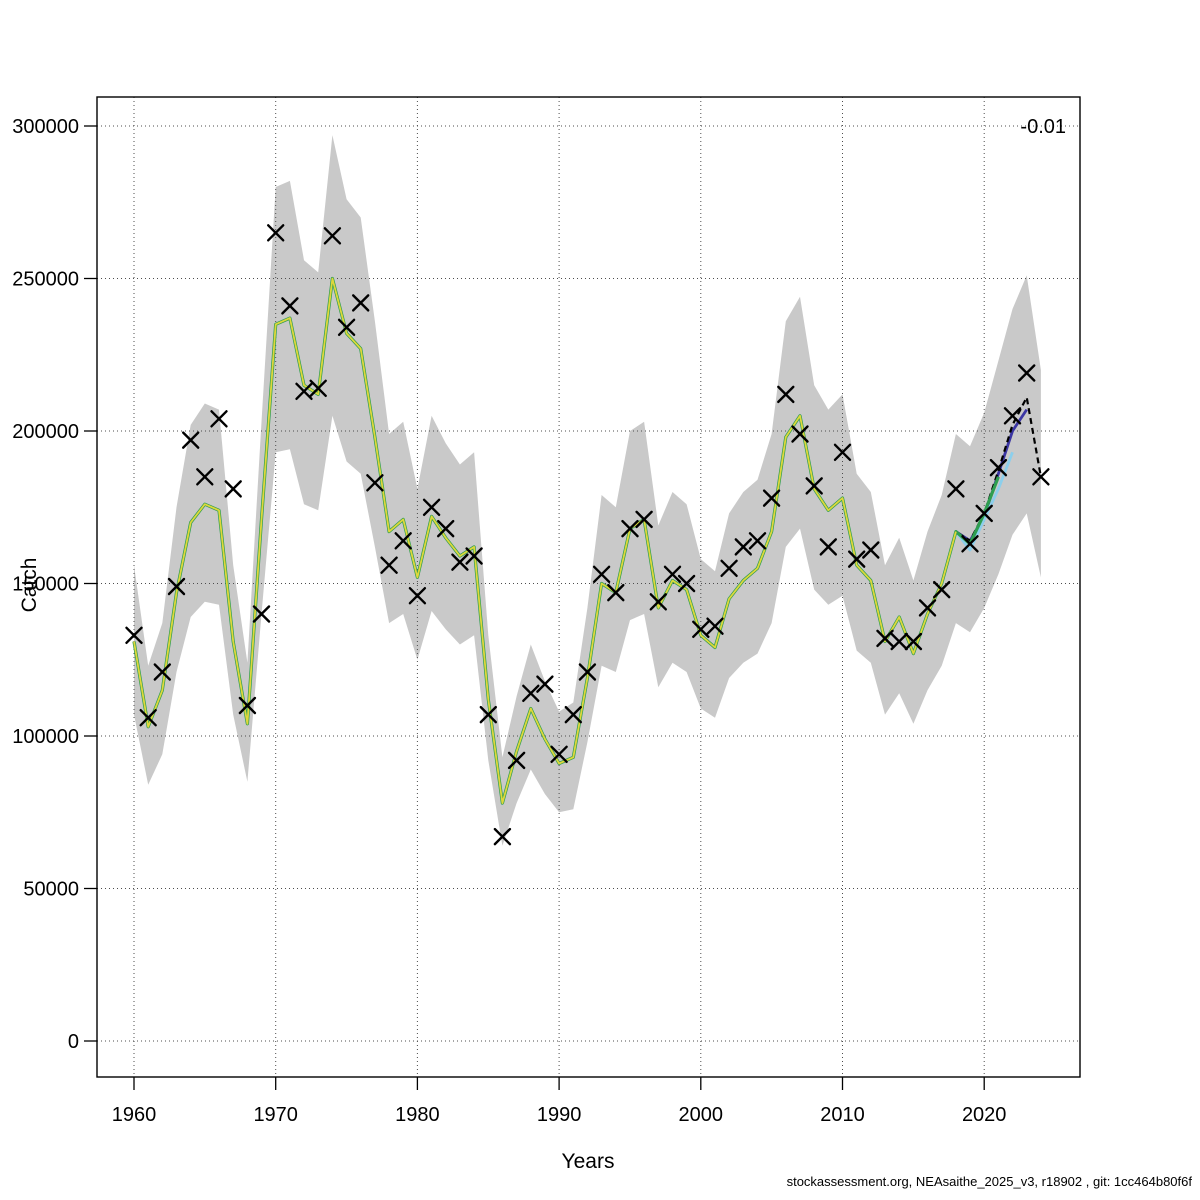 The height and width of the screenshot is (1200, 1200). I want to click on x-tick-label: 2020, so click(984, 1115).